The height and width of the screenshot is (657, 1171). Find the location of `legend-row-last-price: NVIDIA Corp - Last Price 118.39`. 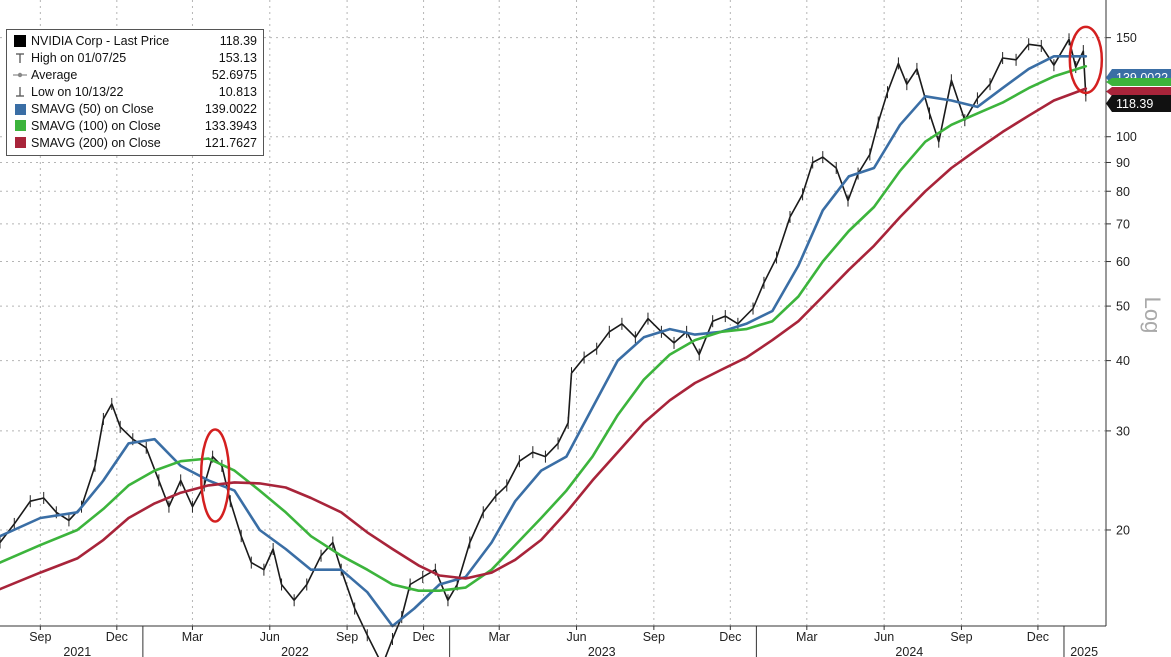

legend-row-last-price: NVIDIA Corp - Last Price 118.39 is located at coordinates (135, 41).